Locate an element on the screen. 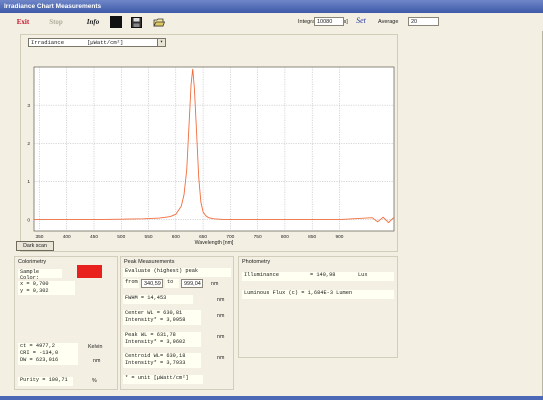  purity-value: Purity = 100,71 is located at coordinates (45, 381).